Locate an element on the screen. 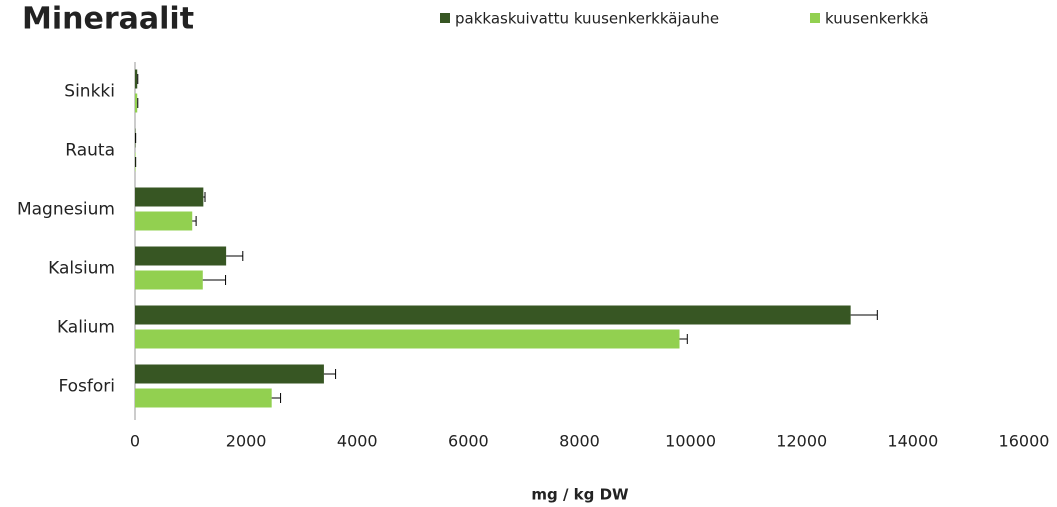  x-tick-label: 12000 is located at coordinates (801, 441).